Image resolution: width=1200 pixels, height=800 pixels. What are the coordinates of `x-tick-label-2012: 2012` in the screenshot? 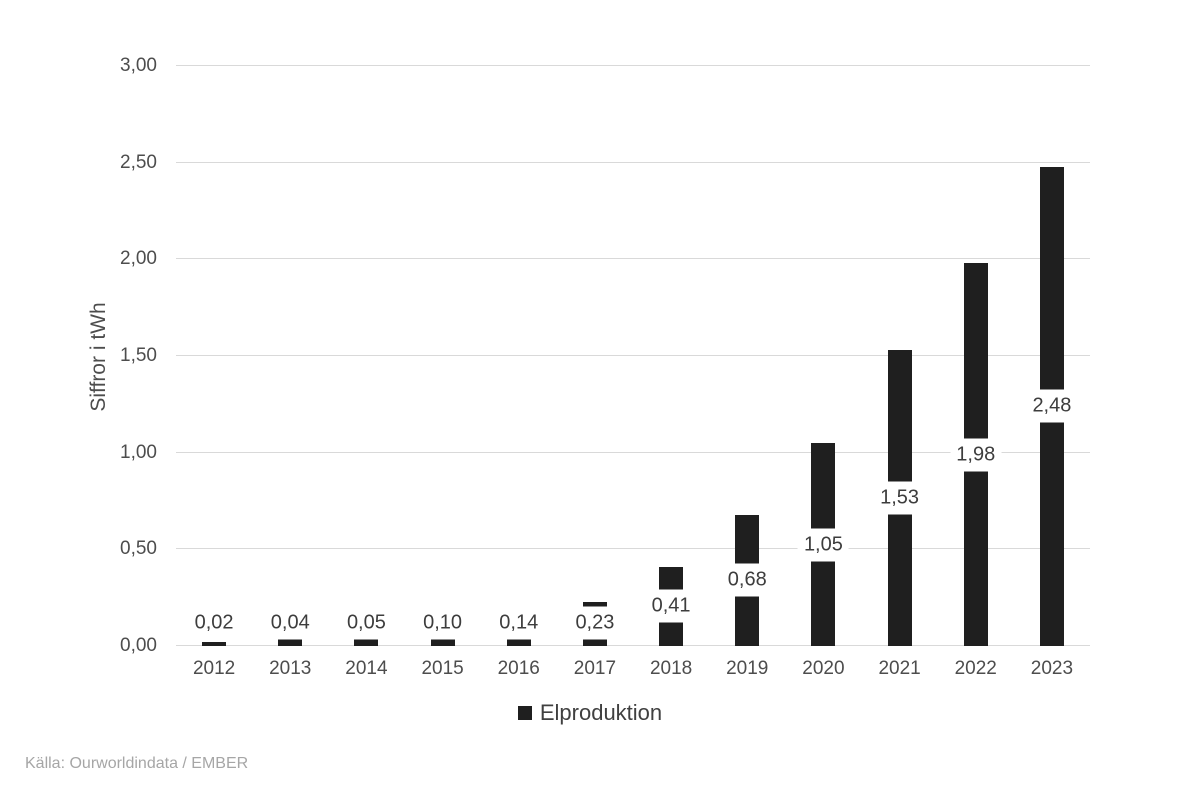 It's located at (214, 668).